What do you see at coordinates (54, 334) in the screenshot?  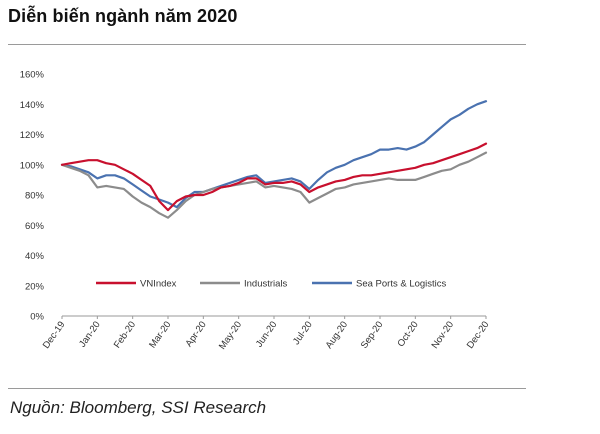 I see `x-tick-label: Dec-19` at bounding box center [54, 334].